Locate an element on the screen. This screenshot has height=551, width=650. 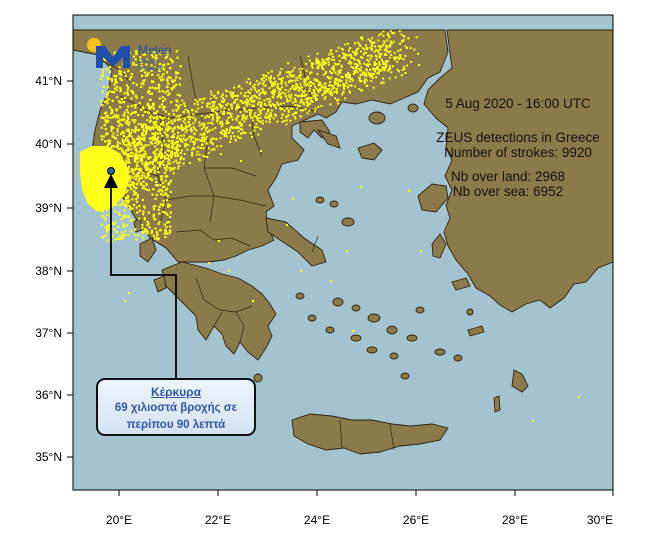
island-chios is located at coordinates (439, 246).